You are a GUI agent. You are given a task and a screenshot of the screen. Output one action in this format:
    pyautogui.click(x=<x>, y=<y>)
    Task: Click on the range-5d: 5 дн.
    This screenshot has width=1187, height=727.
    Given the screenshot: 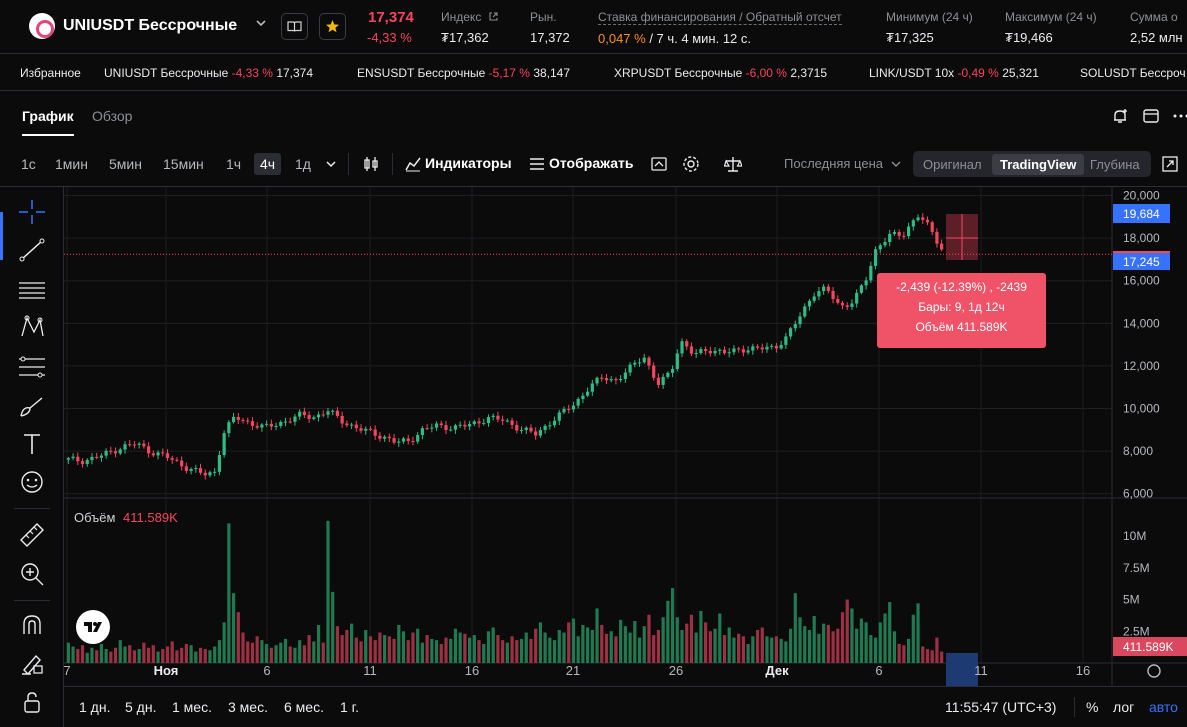 What is the action you would take?
    pyautogui.click(x=141, y=707)
    